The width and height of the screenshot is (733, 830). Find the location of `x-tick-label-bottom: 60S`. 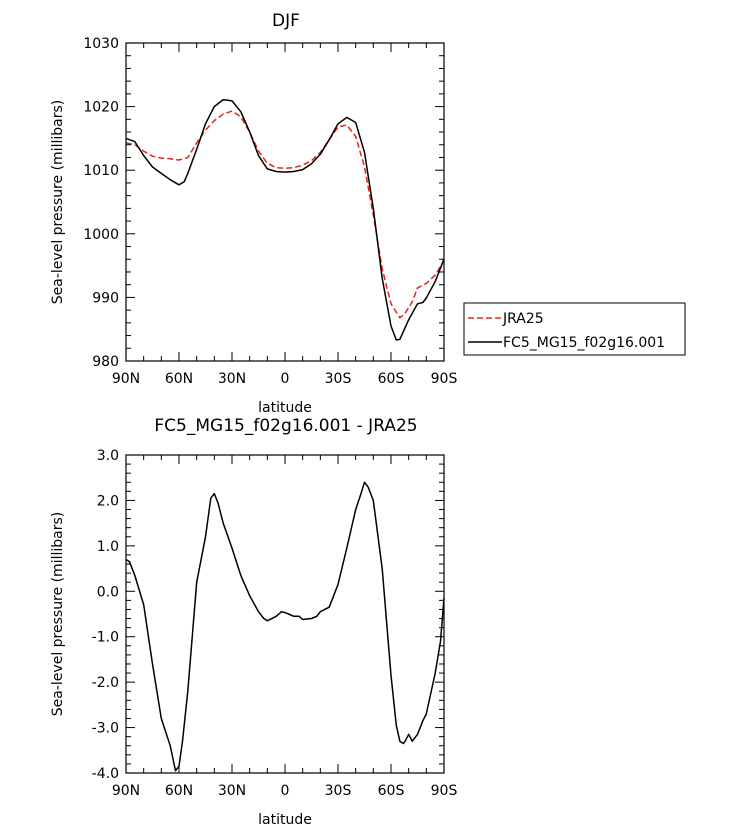

x-tick-label-bottom: 60S is located at coordinates (391, 791).